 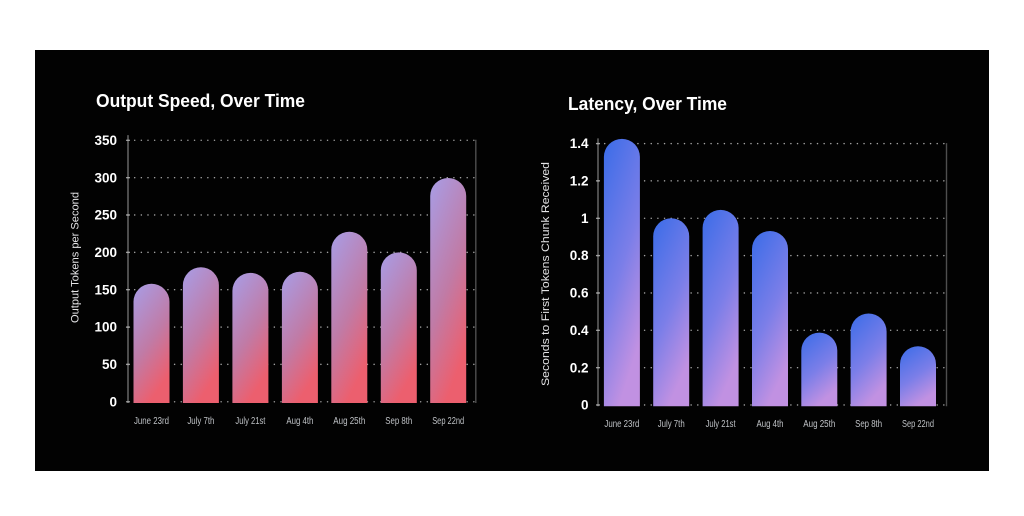 I want to click on svg-text: 150, so click(x=105, y=289).